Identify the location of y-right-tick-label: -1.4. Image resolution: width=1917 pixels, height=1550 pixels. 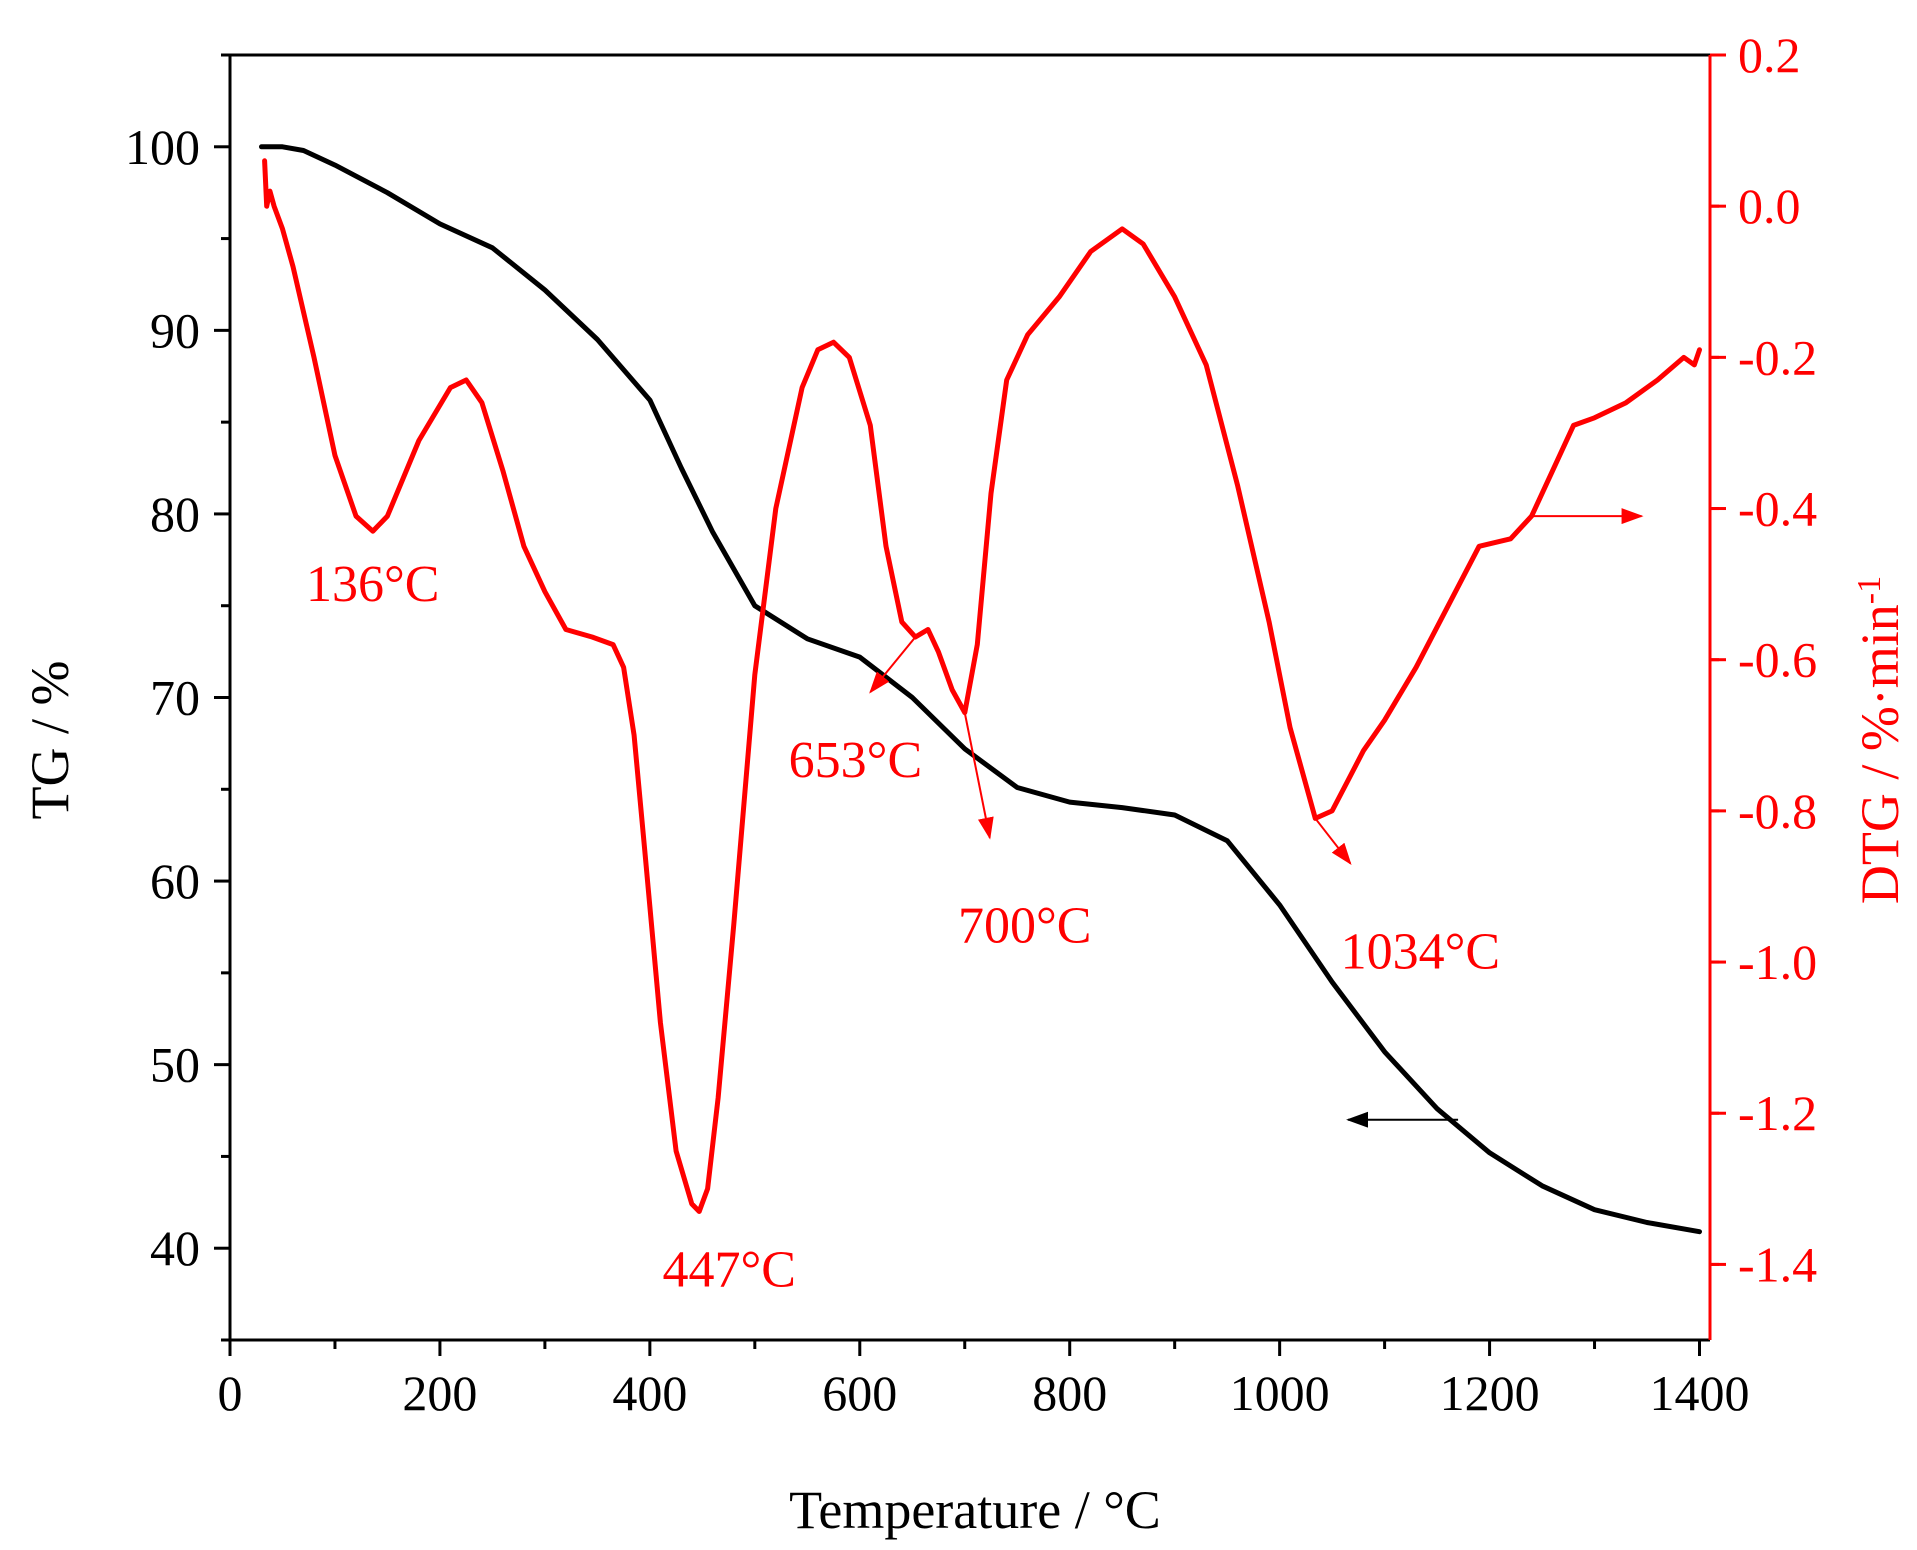
(1777, 1264).